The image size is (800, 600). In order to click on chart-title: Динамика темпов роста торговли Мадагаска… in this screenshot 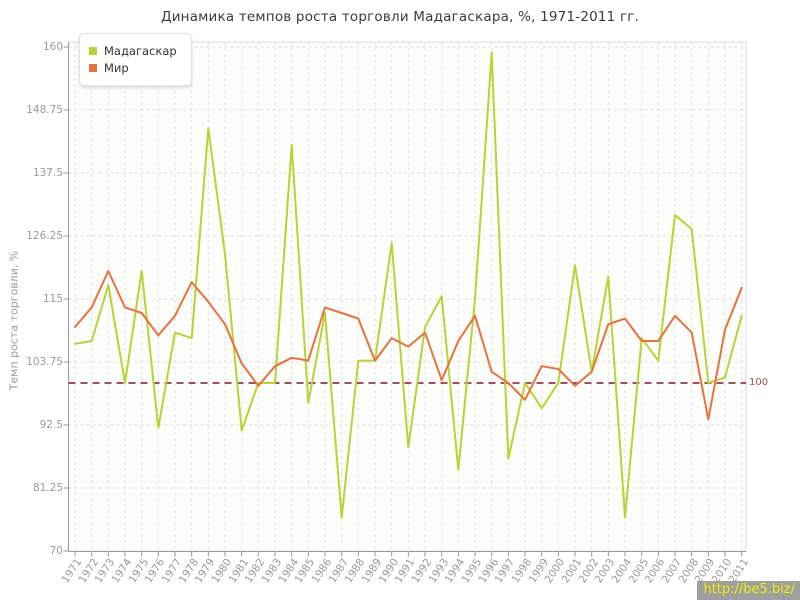, I will do `click(400, 17)`.